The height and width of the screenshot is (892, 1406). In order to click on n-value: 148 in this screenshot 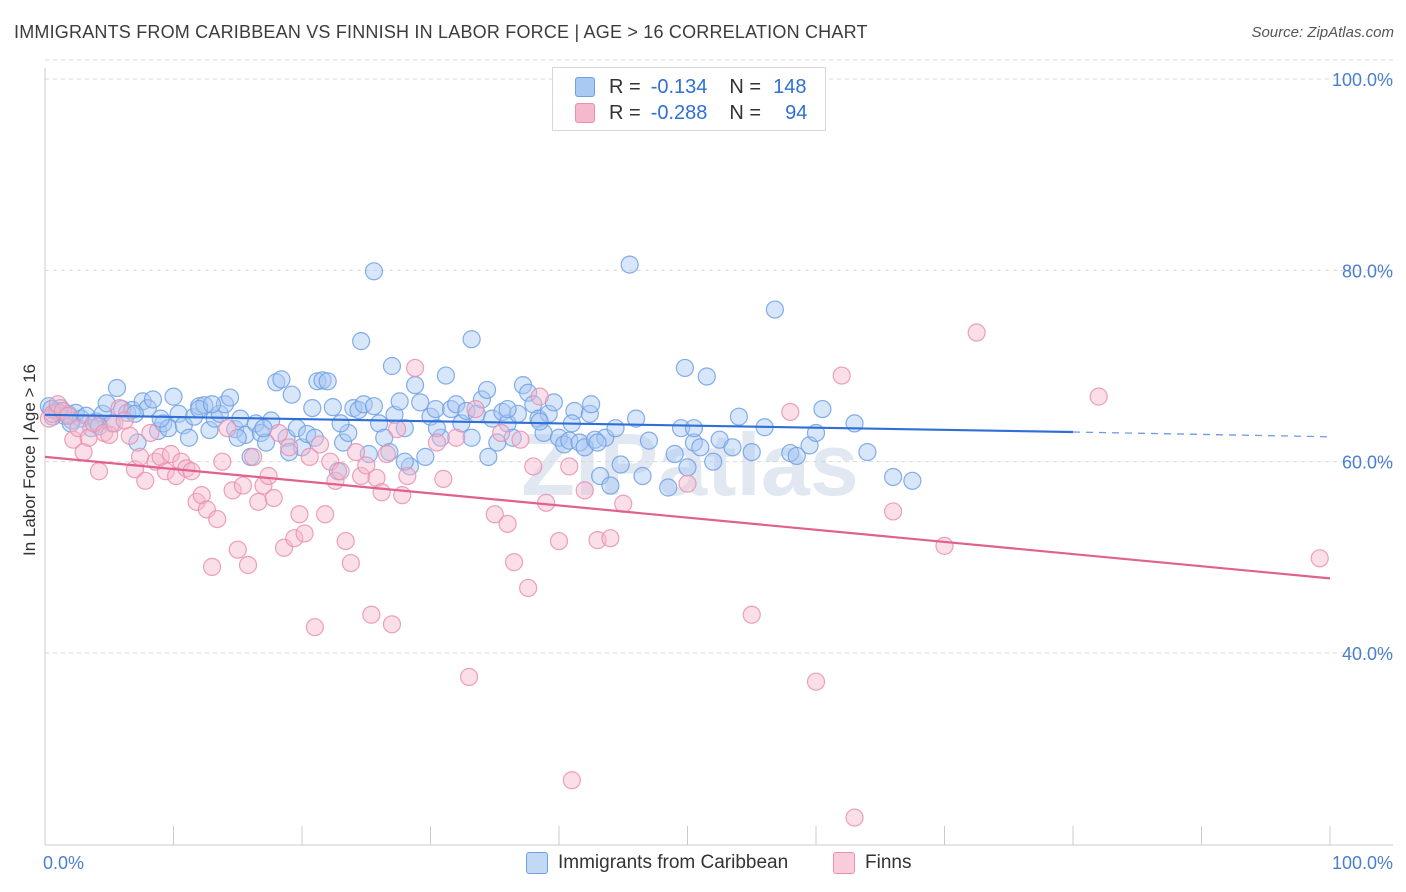, I will do `click(790, 86)`.